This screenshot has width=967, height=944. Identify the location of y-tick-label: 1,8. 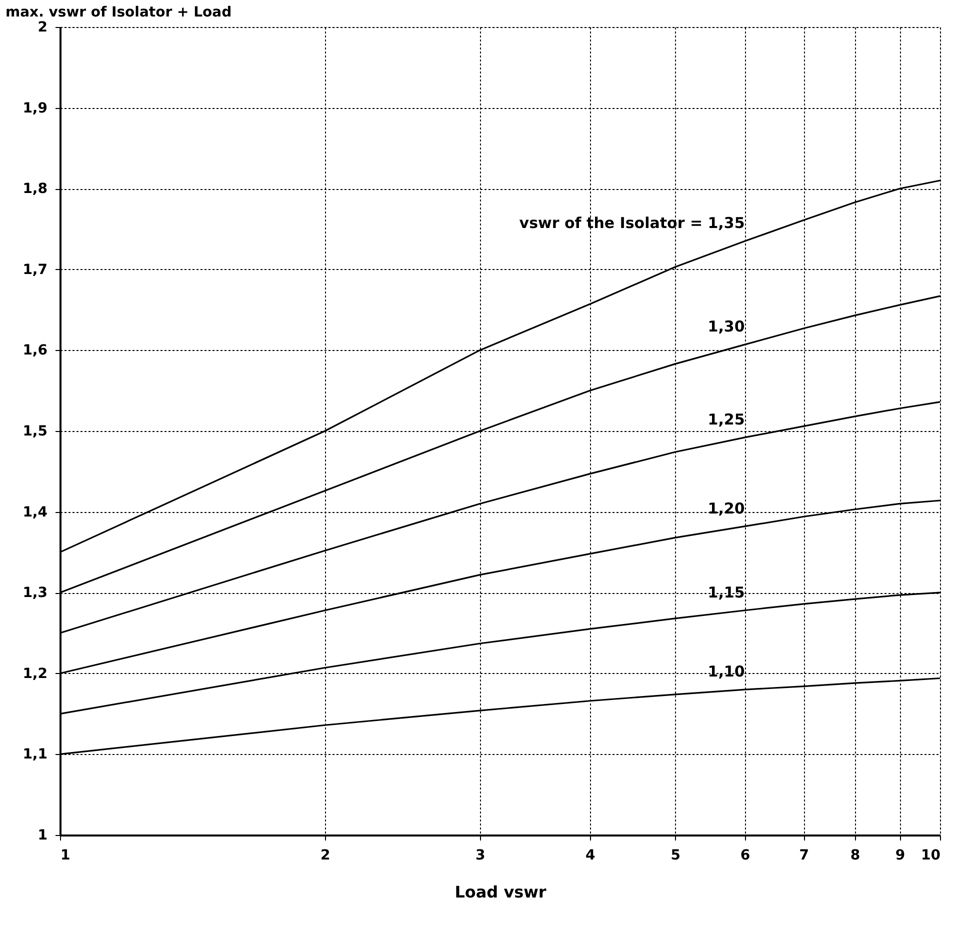
(35, 189).